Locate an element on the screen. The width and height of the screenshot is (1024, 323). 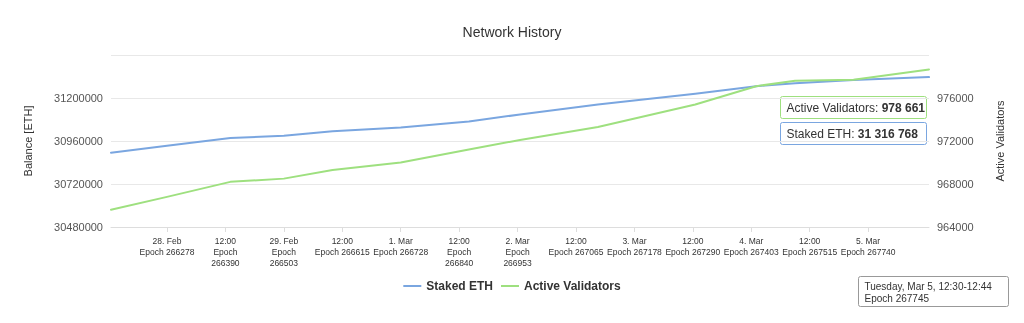
x-tick-label: 12:00 Epoch 266615 is located at coordinates (342, 246).